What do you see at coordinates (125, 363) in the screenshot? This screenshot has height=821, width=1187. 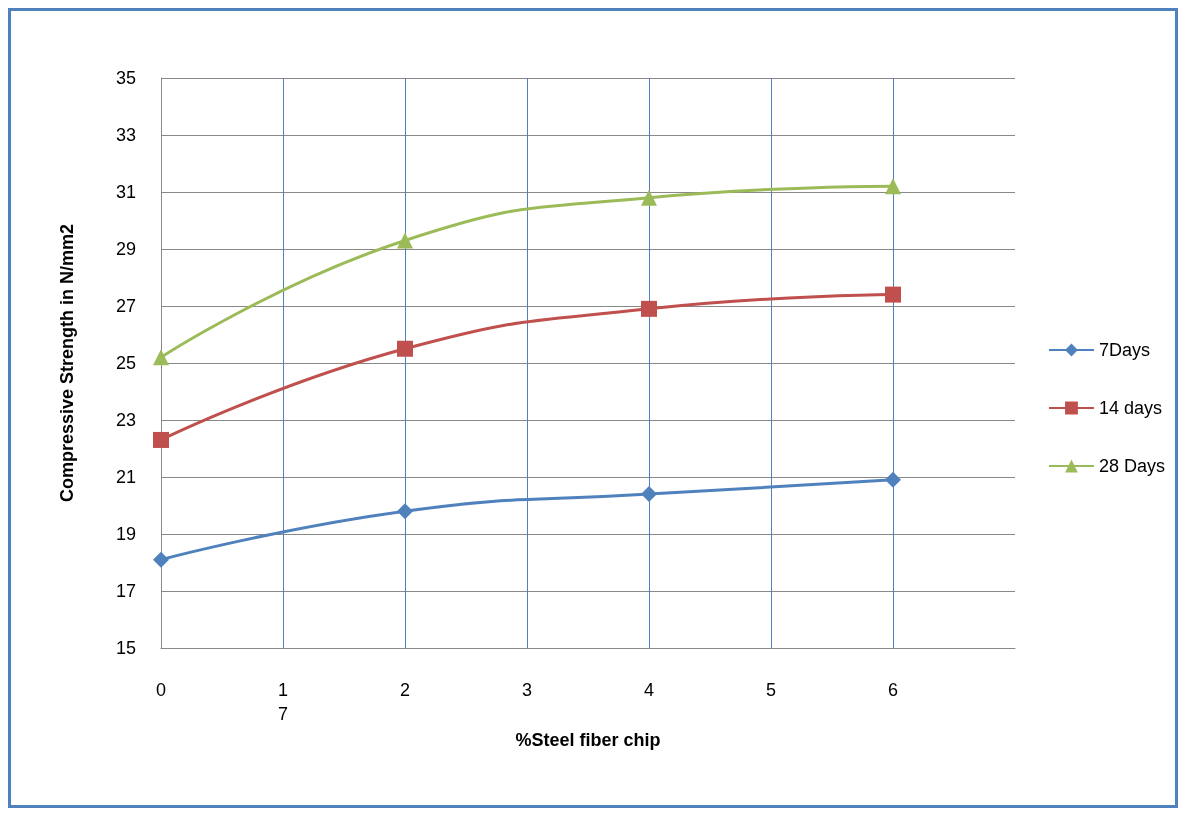 I see `y-tick-label: 25` at bounding box center [125, 363].